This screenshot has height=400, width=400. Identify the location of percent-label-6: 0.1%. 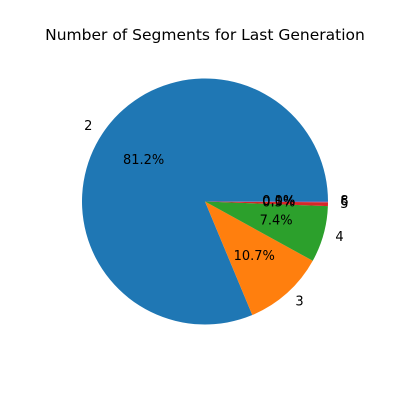
(278, 201).